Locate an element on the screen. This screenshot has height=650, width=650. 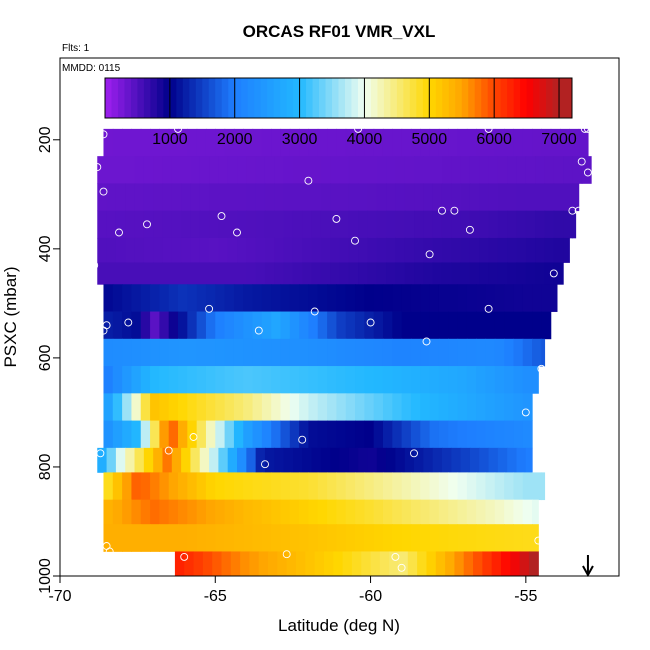
colorbar-tick-label: 1000 is located at coordinates (170, 139).